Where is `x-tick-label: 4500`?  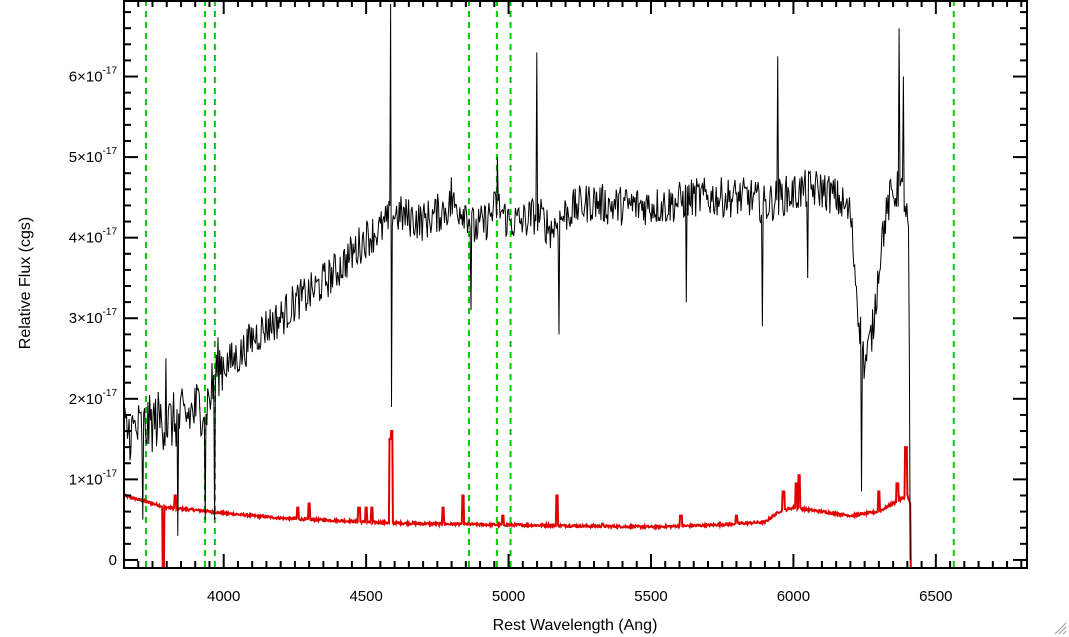
x-tick-label: 4500 is located at coordinates (365, 596).